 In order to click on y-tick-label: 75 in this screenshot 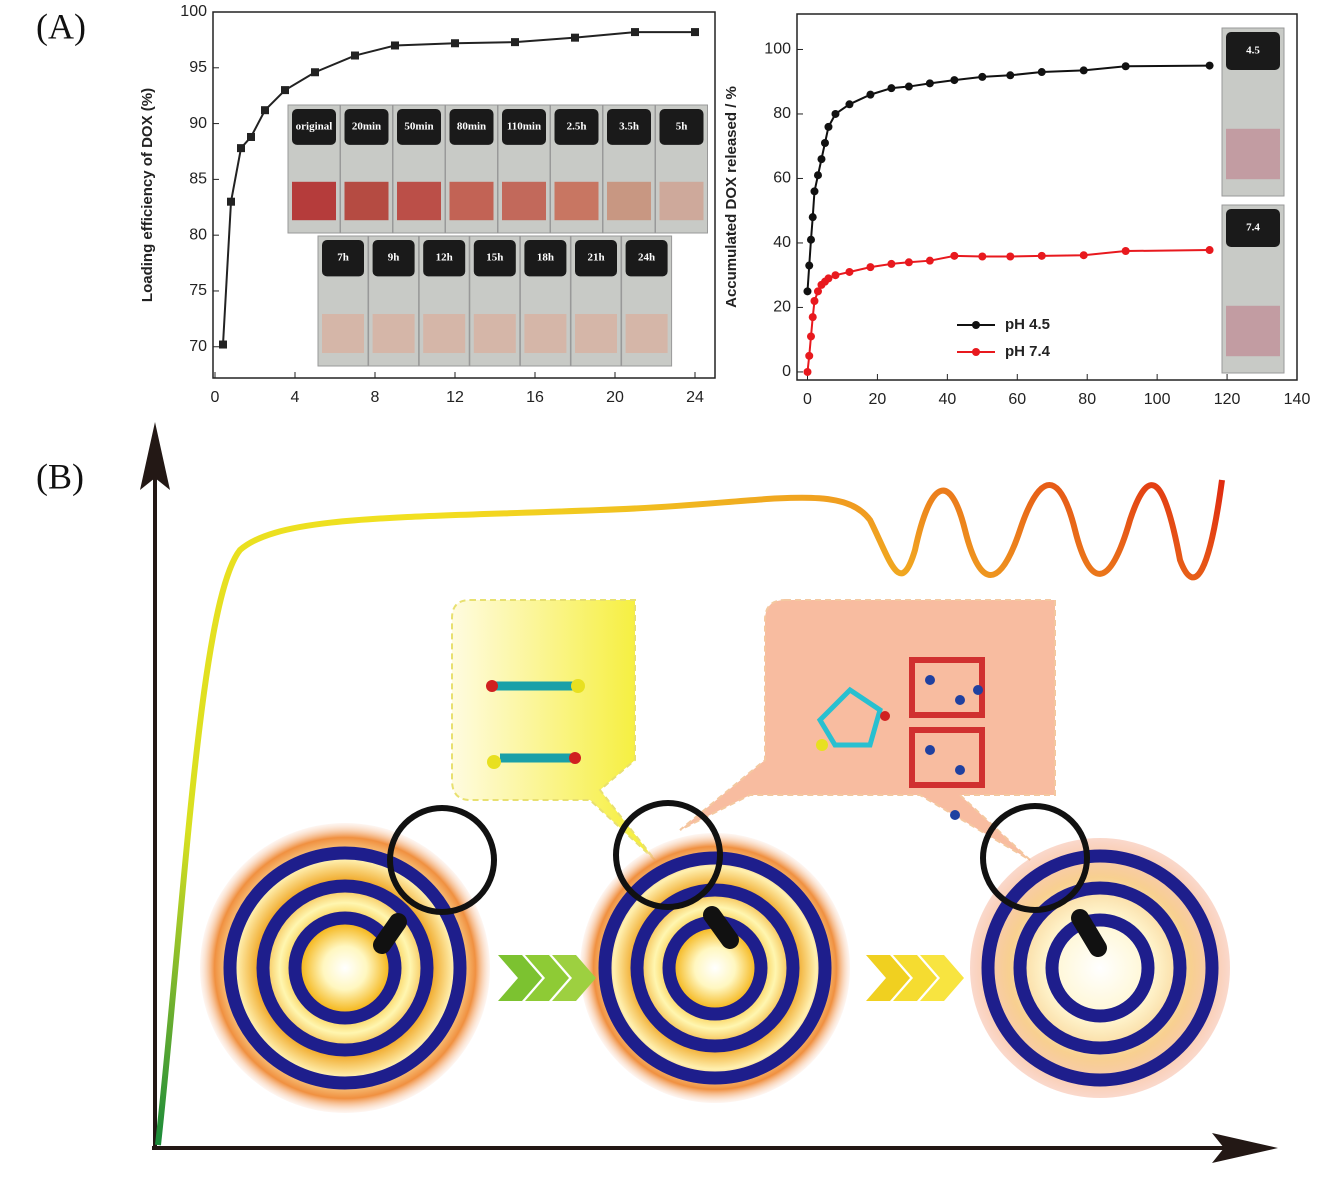, I will do `click(198, 290)`.